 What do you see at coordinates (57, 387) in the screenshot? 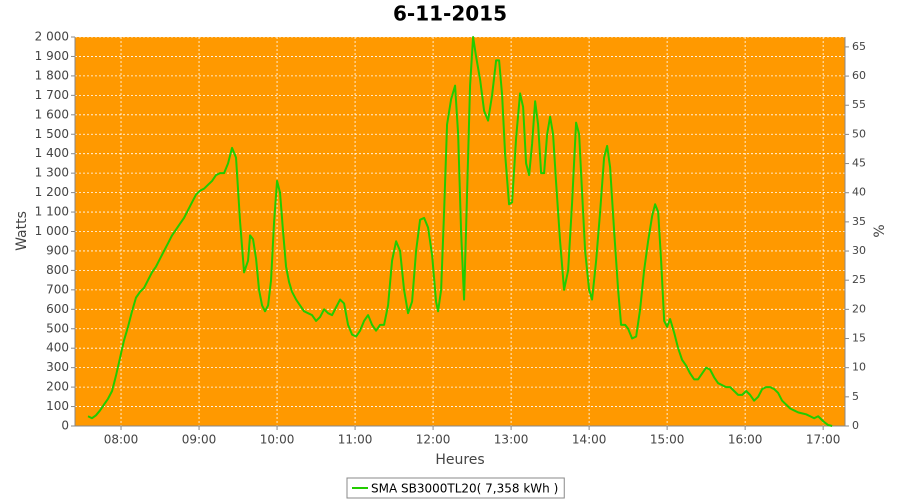
I see `y-tick-label: 200` at bounding box center [57, 387].